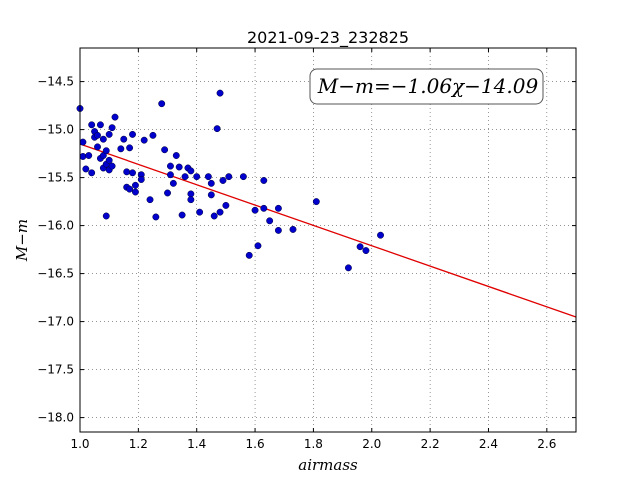  I want to click on y-axis-label: M−m, so click(22, 240).